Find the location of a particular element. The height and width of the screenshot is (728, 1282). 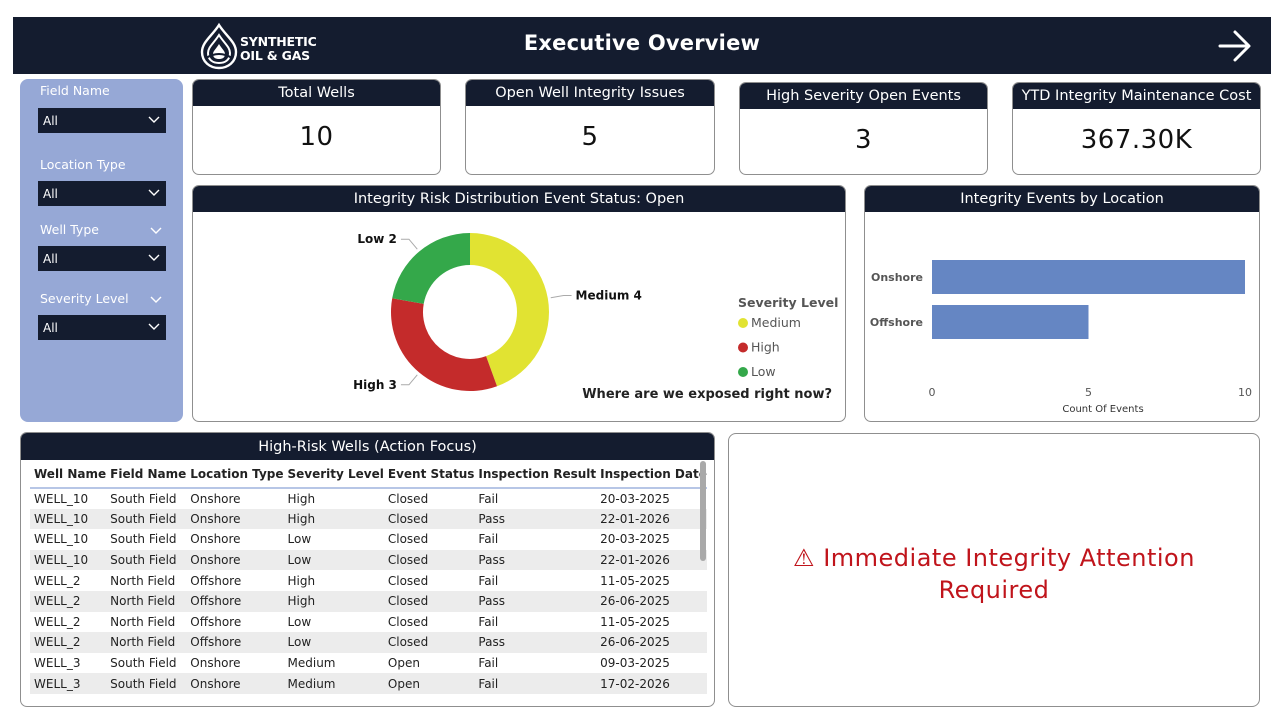

column-header: Inspection Result is located at coordinates (535, 474).